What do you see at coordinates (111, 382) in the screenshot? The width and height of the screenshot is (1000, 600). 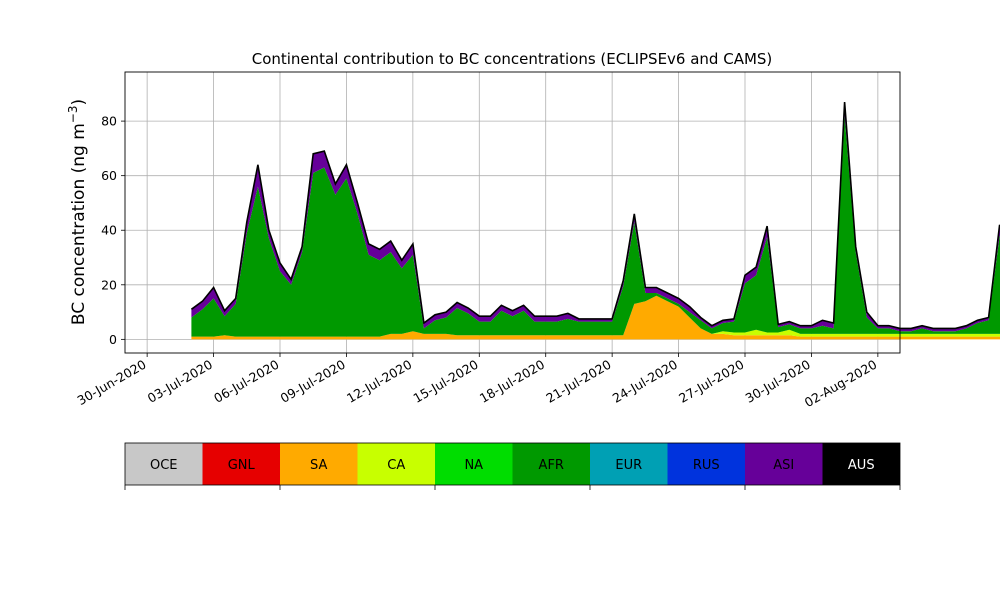 I see `x-tick-label: 30-Jun-2020` at bounding box center [111, 382].